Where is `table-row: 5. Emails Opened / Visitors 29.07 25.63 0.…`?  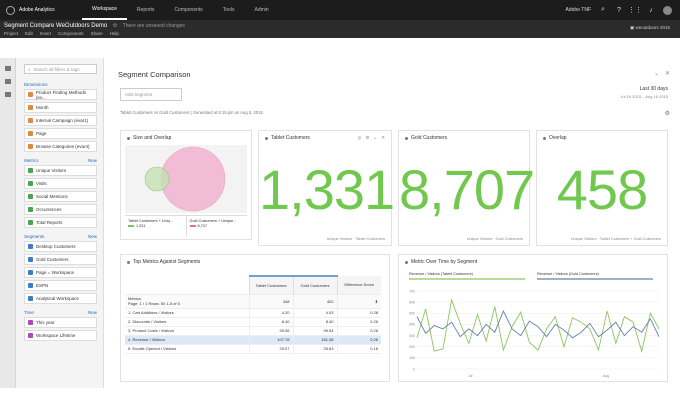
table-row: 5. Emails Opened / Visitors 29.07 25.63 0.… is located at coordinates (253, 349).